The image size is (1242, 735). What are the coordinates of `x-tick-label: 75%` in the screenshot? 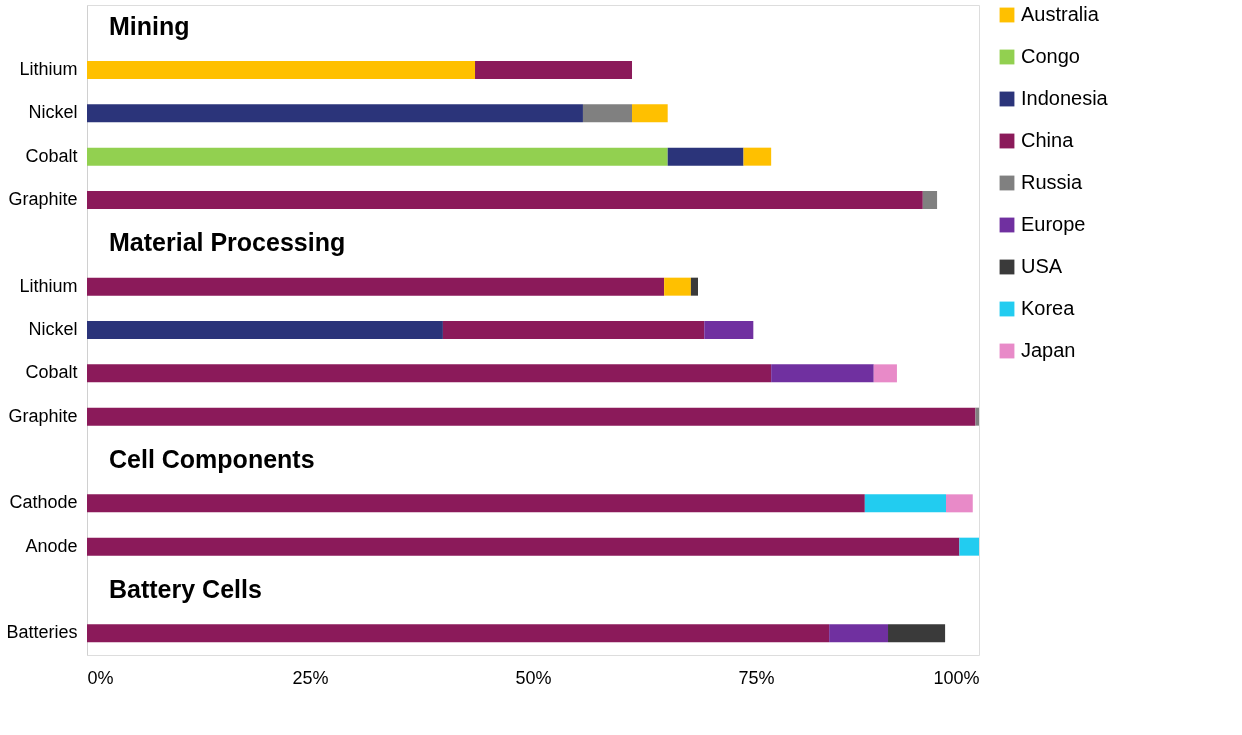 It's located at (756, 677).